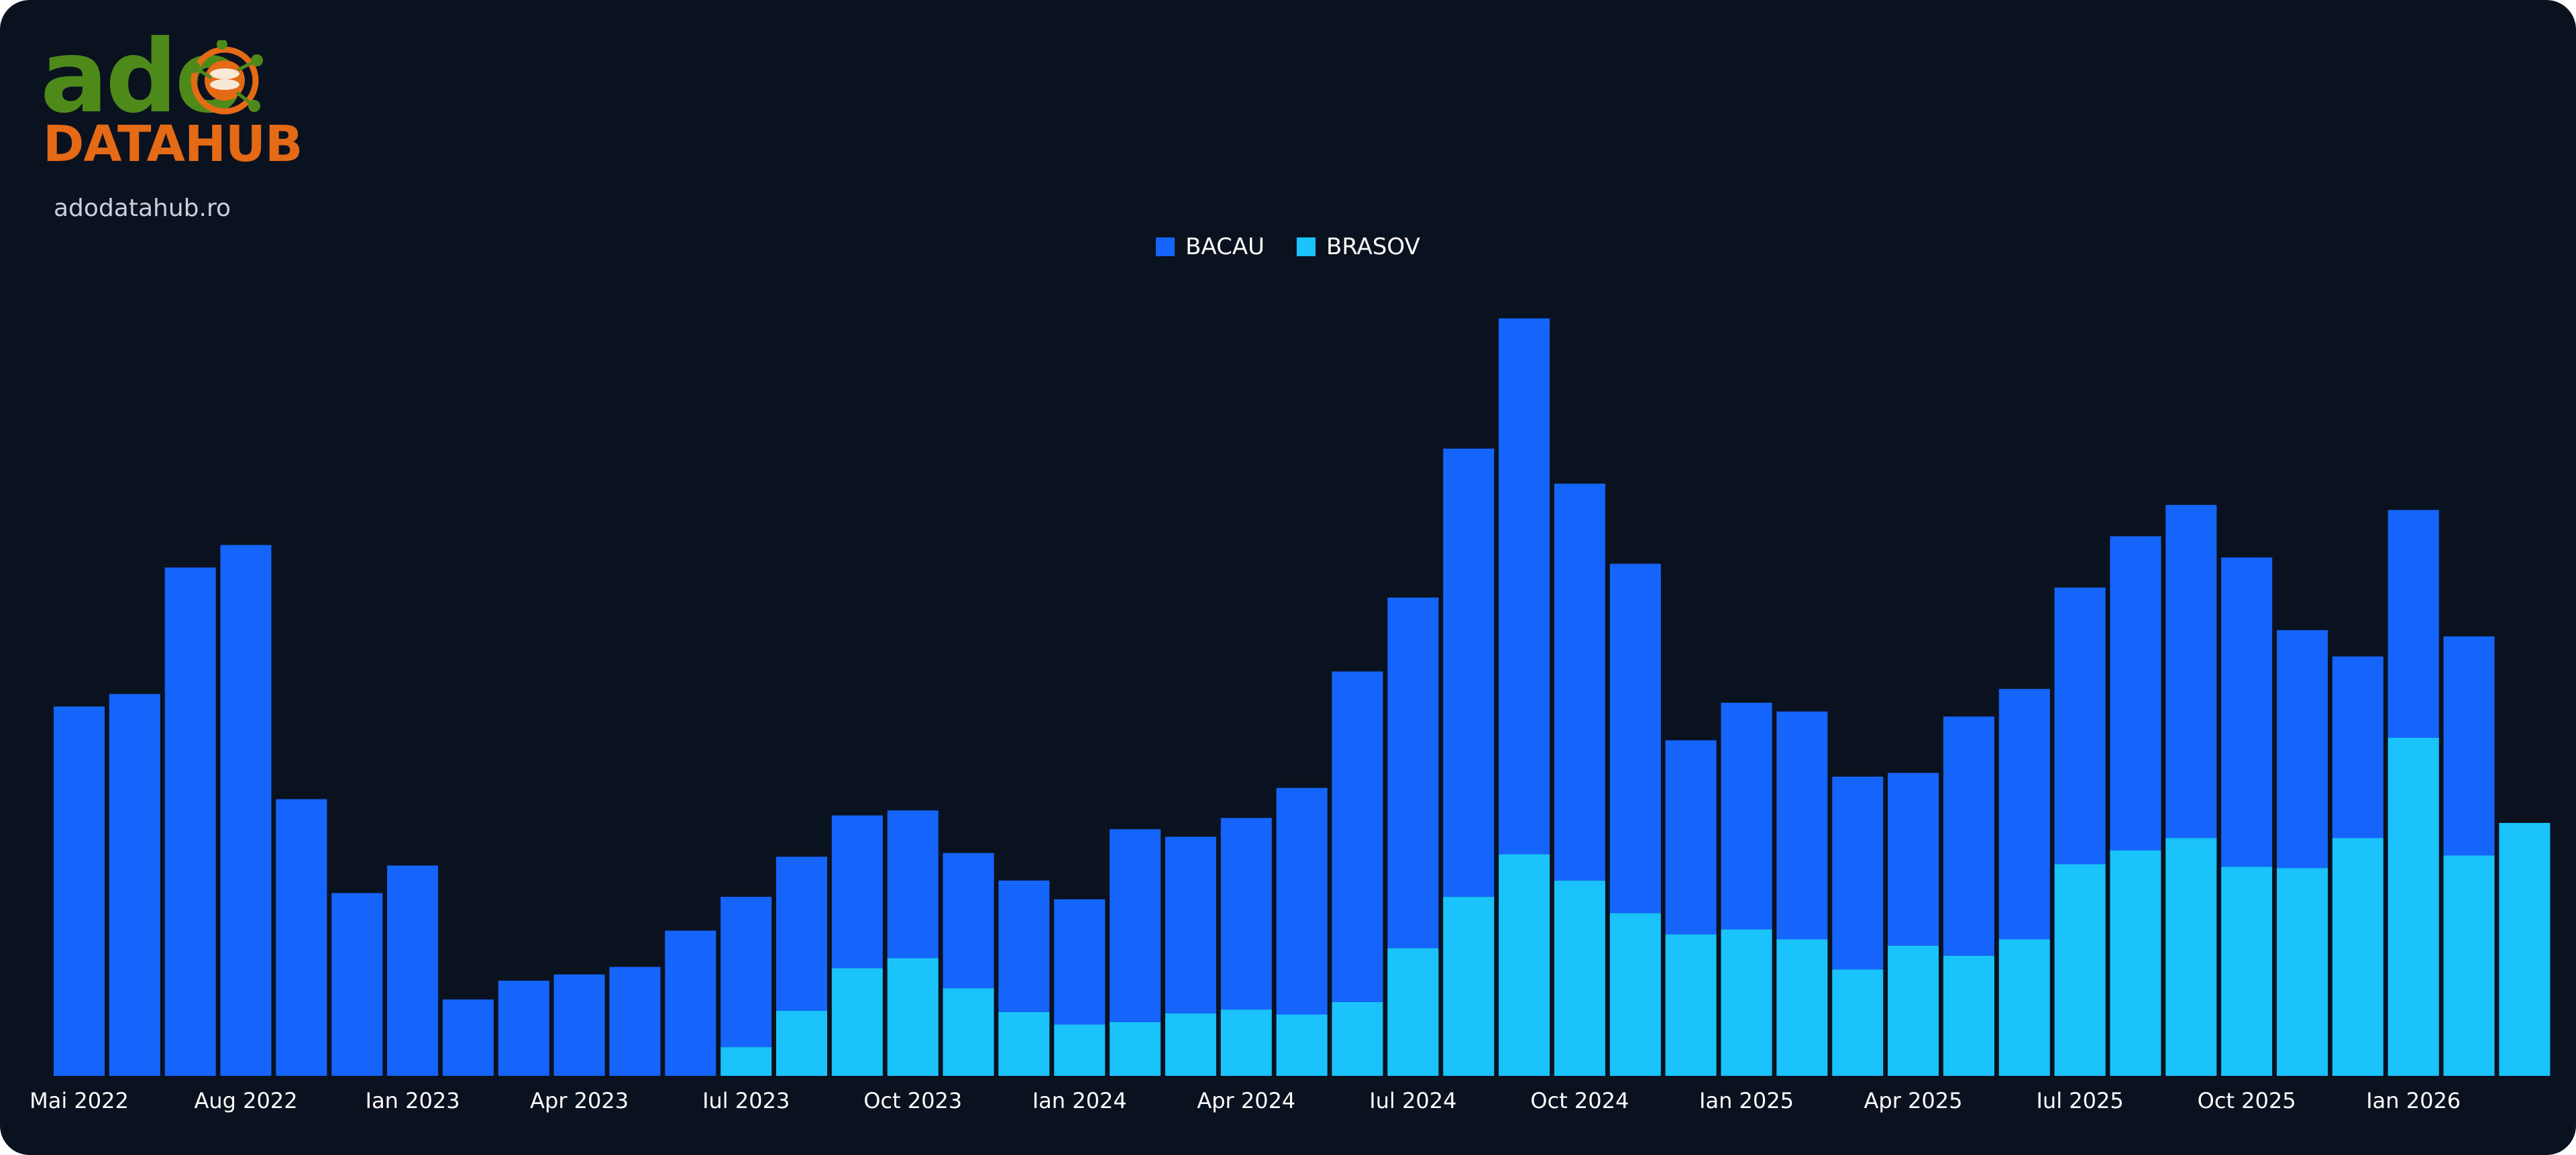  I want to click on x-tick-label: Iul 2025, so click(2079, 1100).